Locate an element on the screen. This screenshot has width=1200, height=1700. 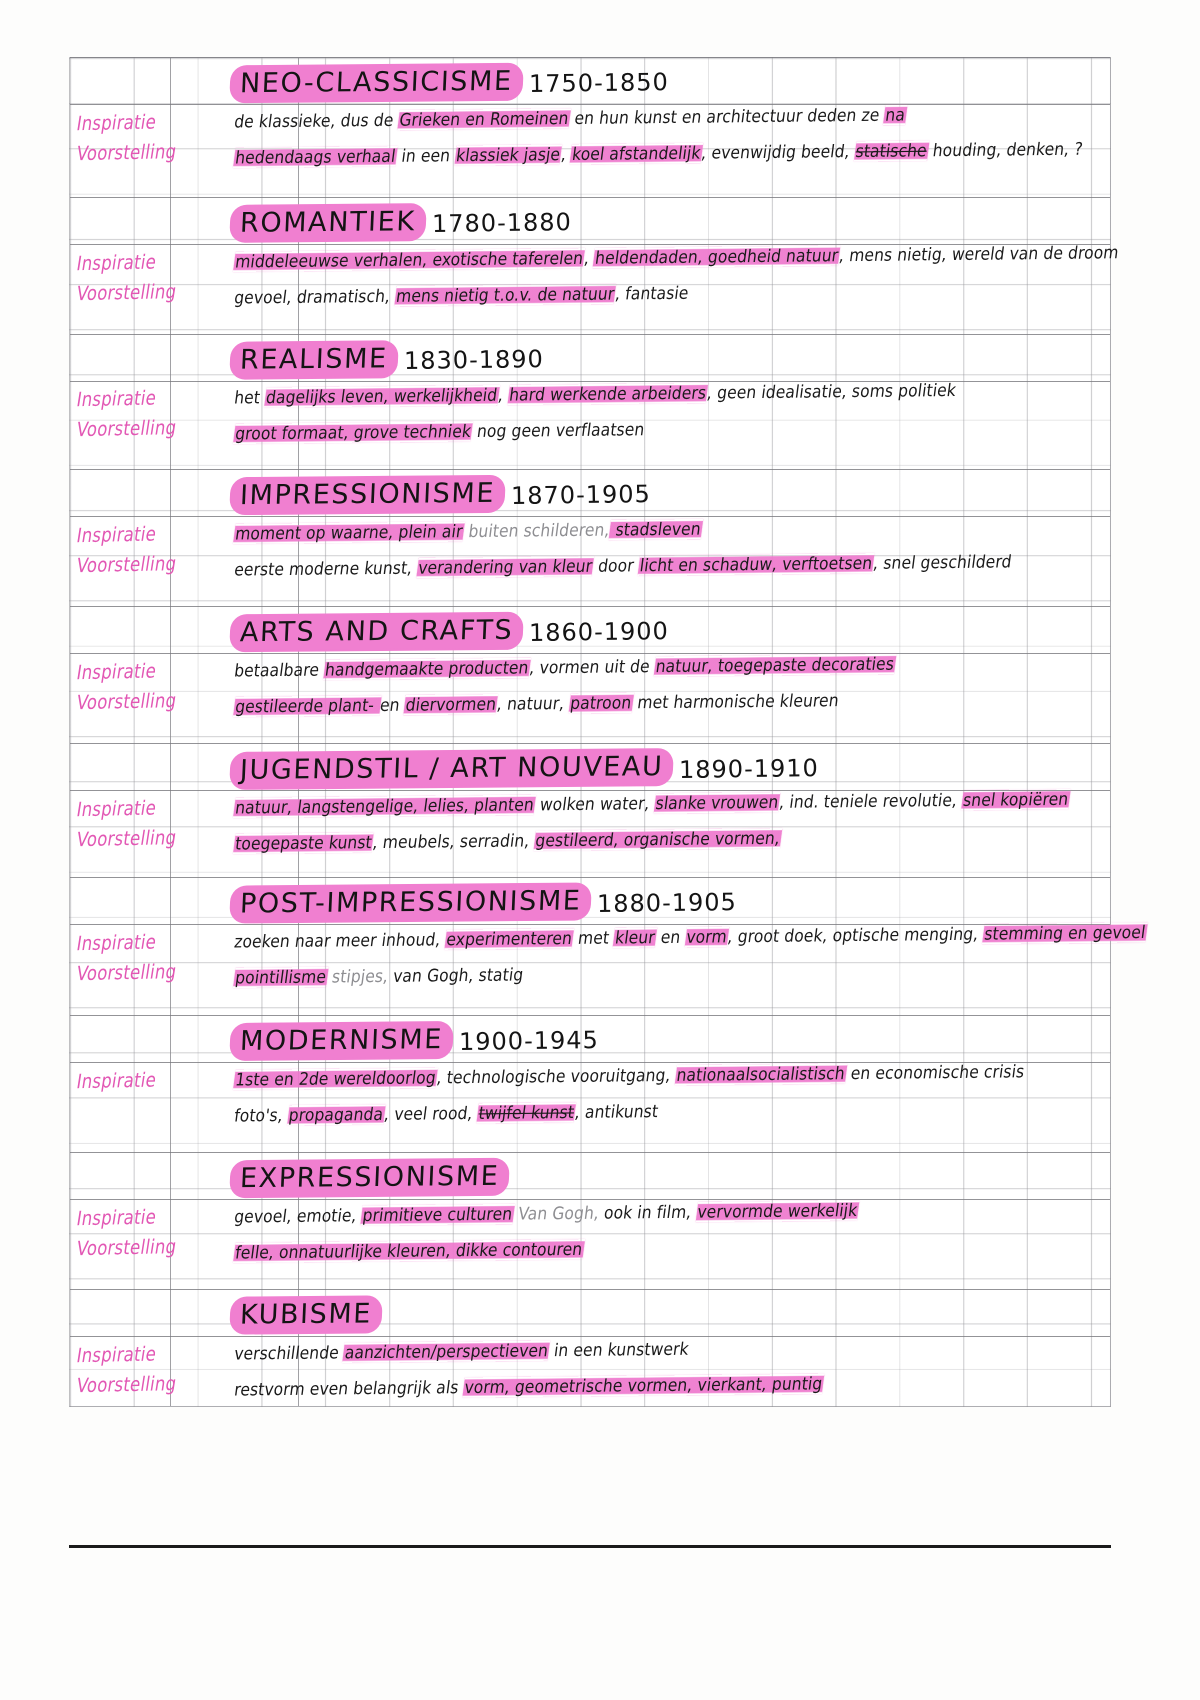
note-segment: vorm is located at coordinates (707, 937).